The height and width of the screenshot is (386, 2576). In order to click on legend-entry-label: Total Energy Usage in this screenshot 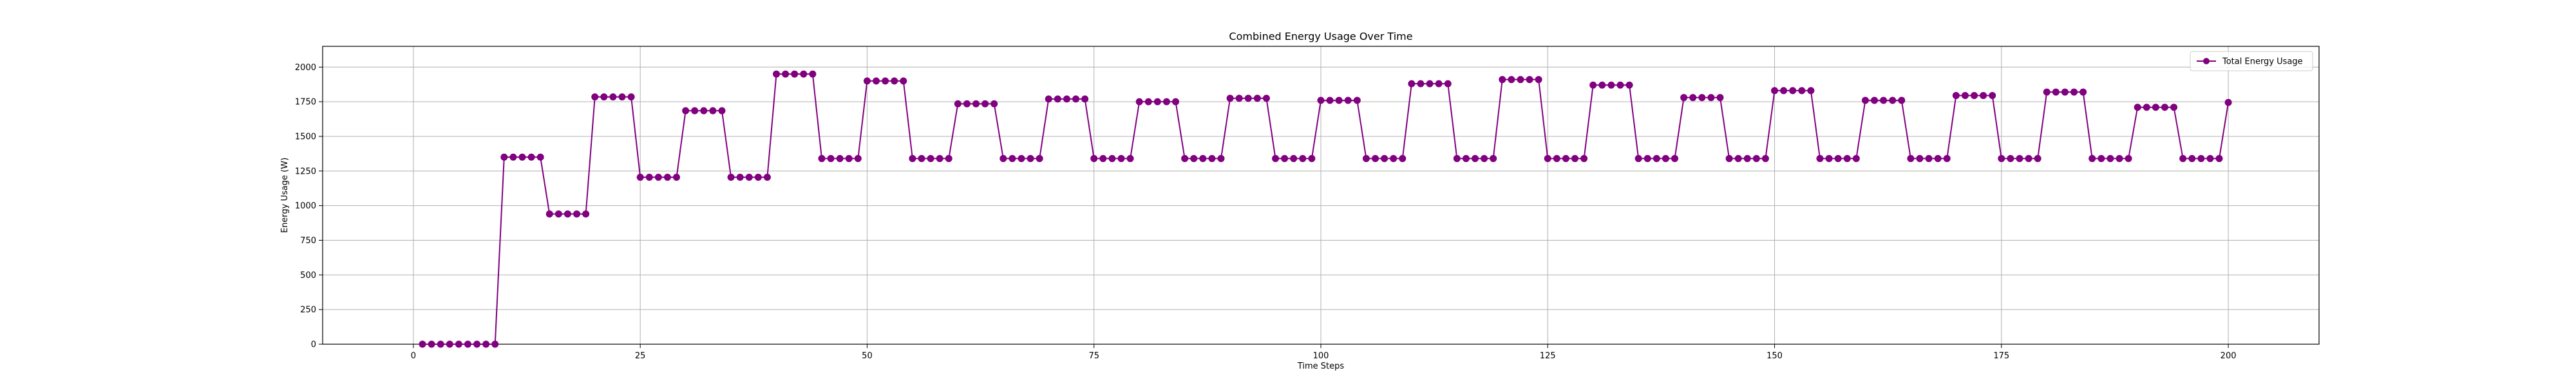, I will do `click(2262, 62)`.